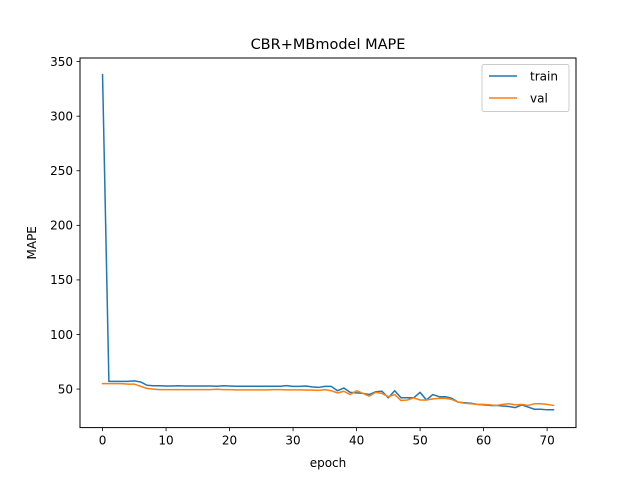 This screenshot has width=640, height=480. Describe the element at coordinates (65, 389) in the screenshot. I see `y-tick-label: 50` at that location.